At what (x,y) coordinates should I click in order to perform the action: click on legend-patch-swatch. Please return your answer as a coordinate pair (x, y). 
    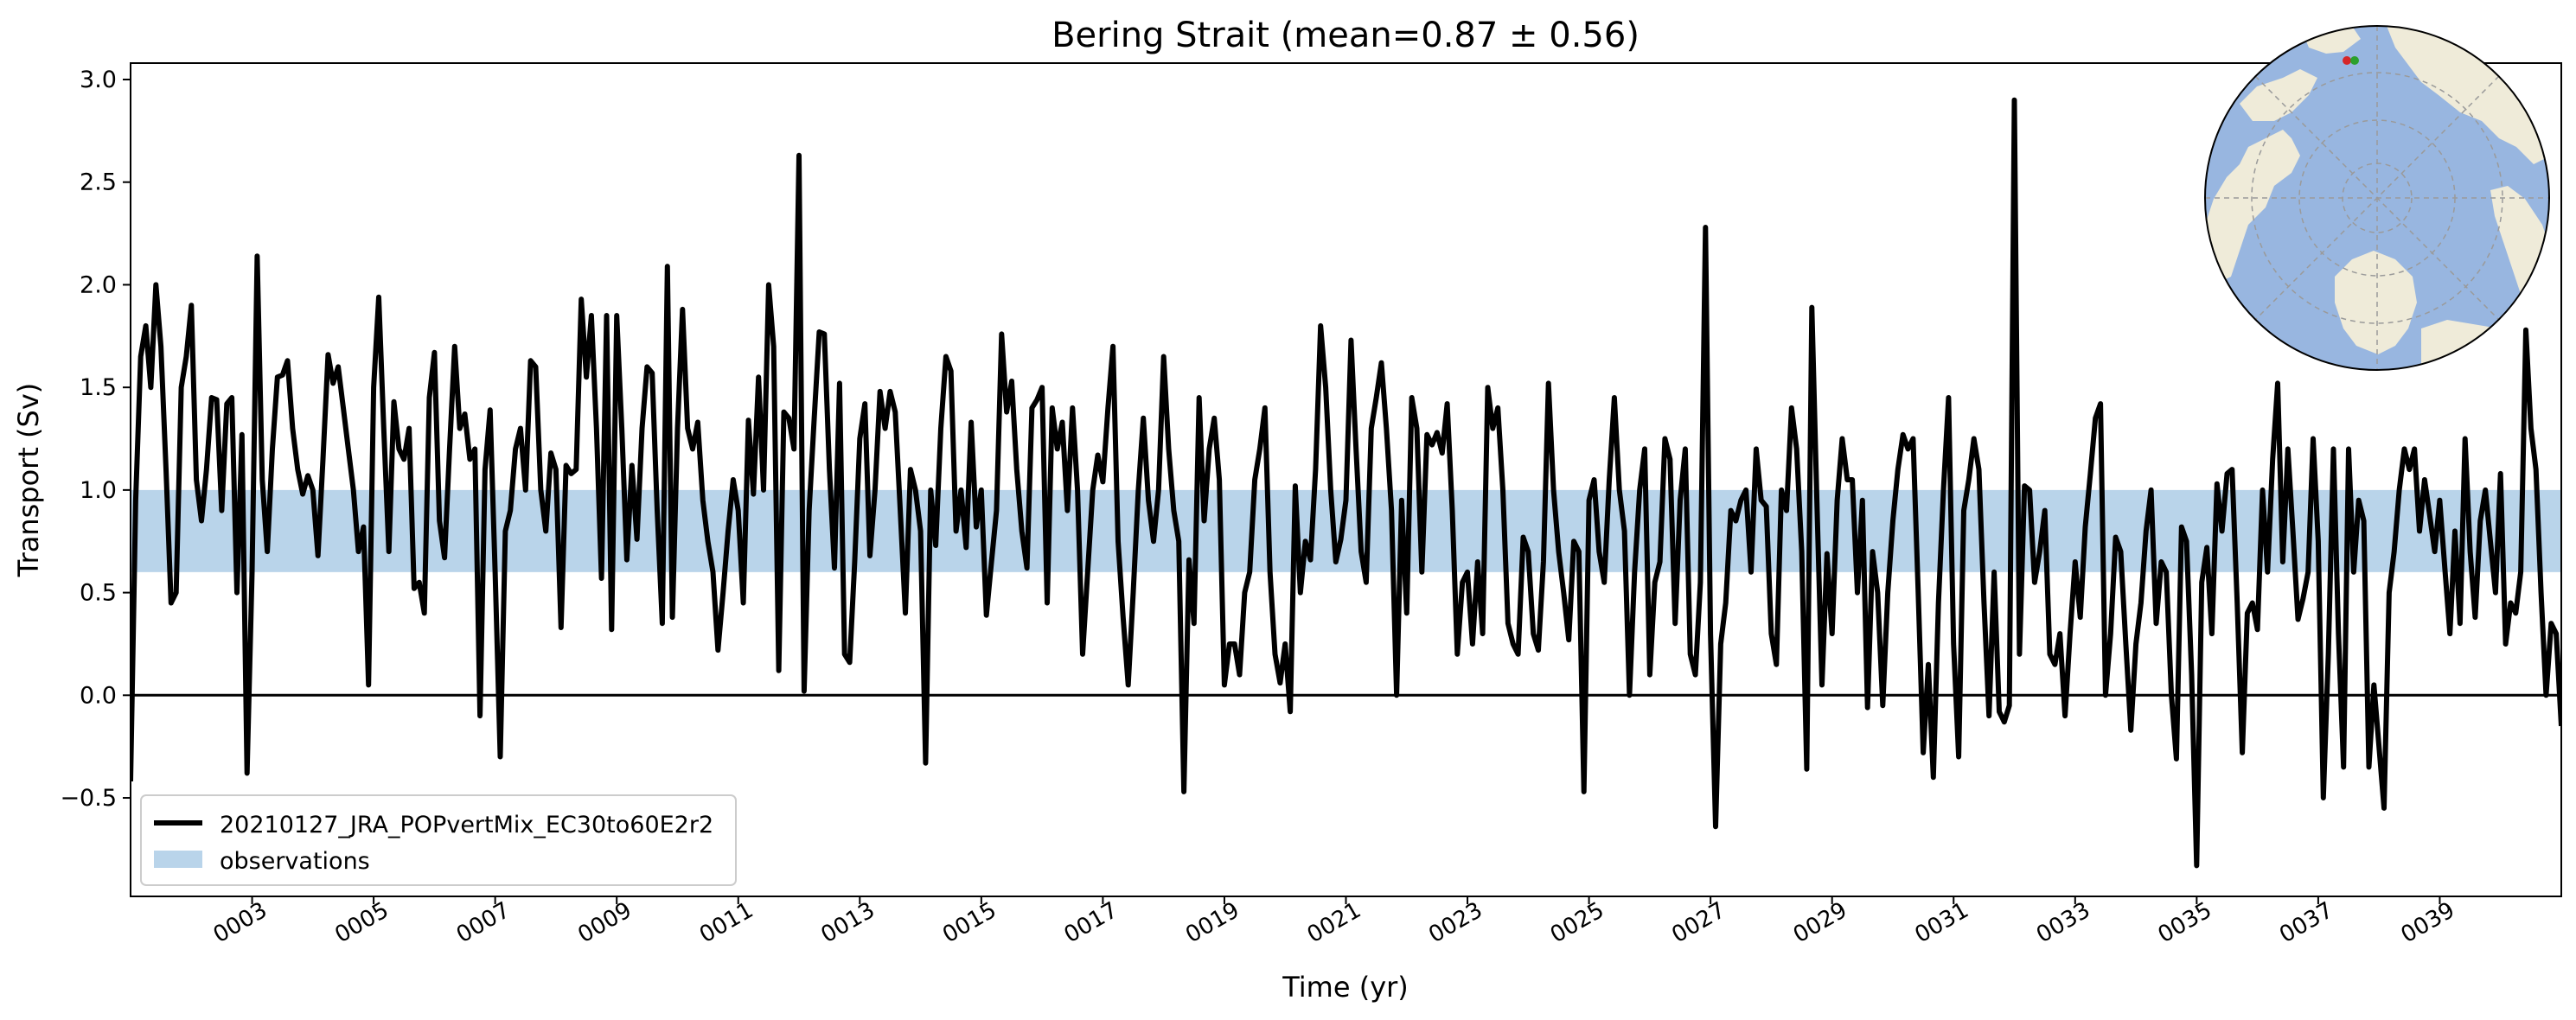
    Looking at the image, I should click on (178, 860).